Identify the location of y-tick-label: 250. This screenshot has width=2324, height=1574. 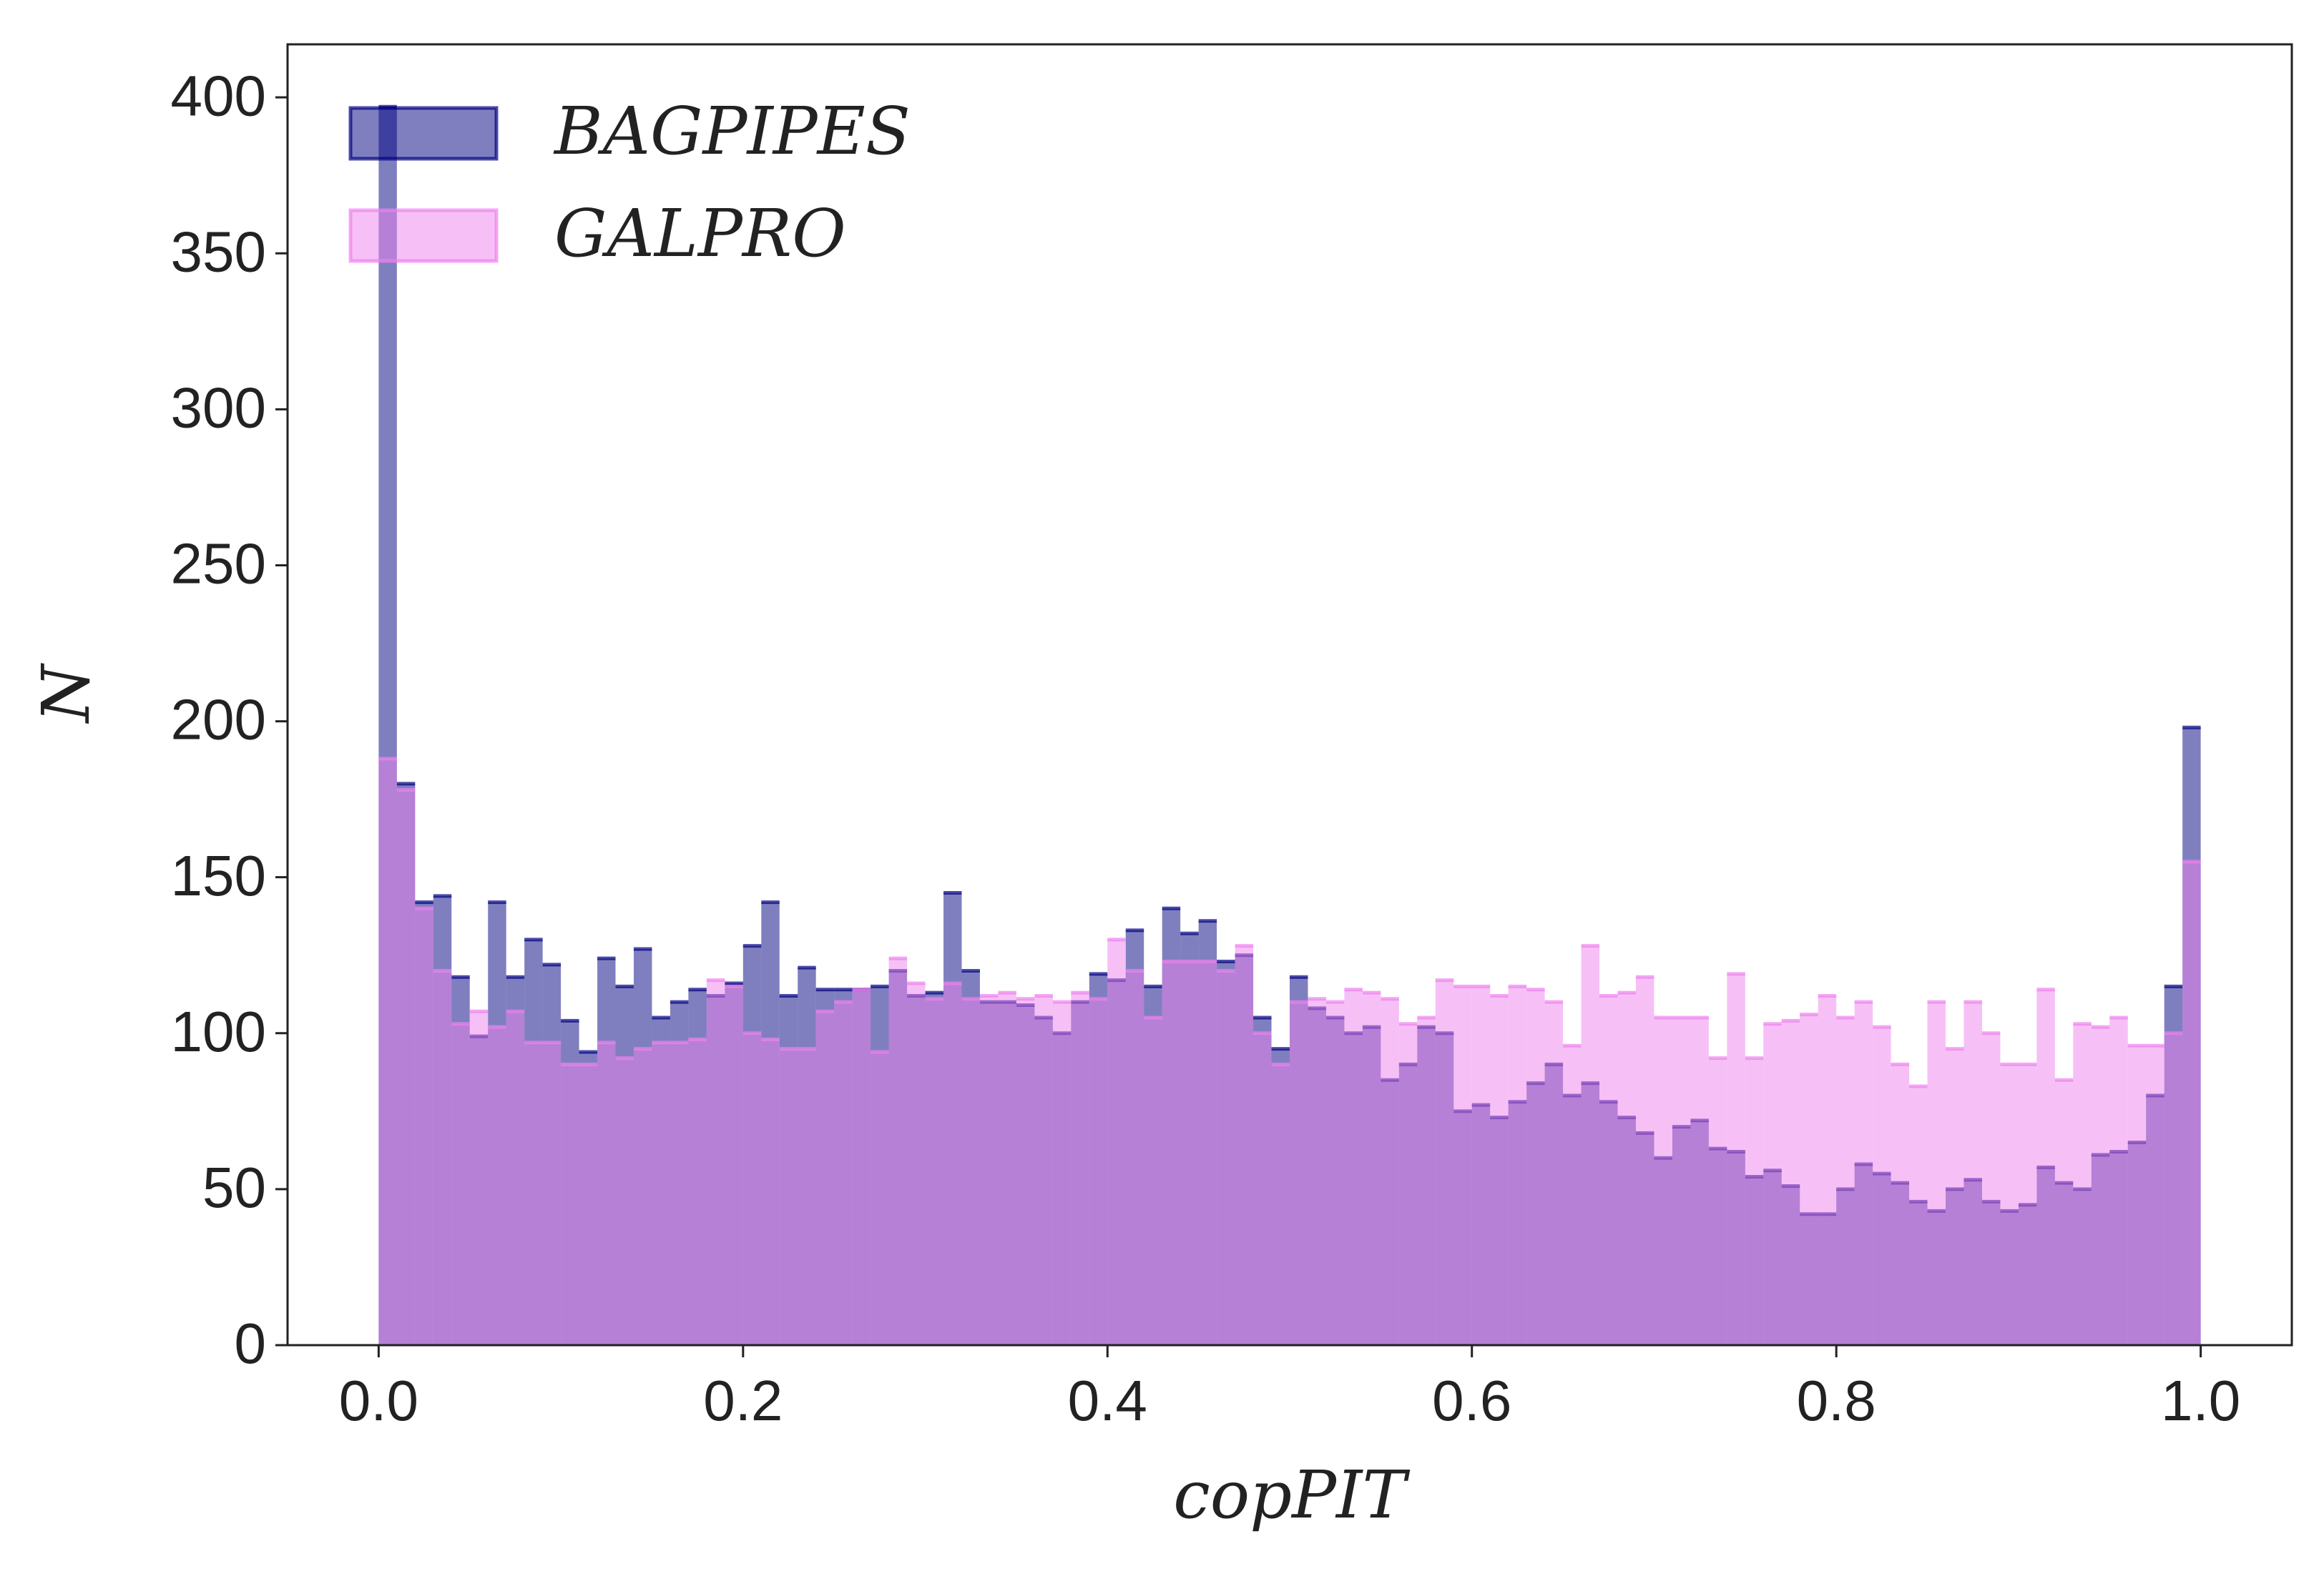
(218, 564).